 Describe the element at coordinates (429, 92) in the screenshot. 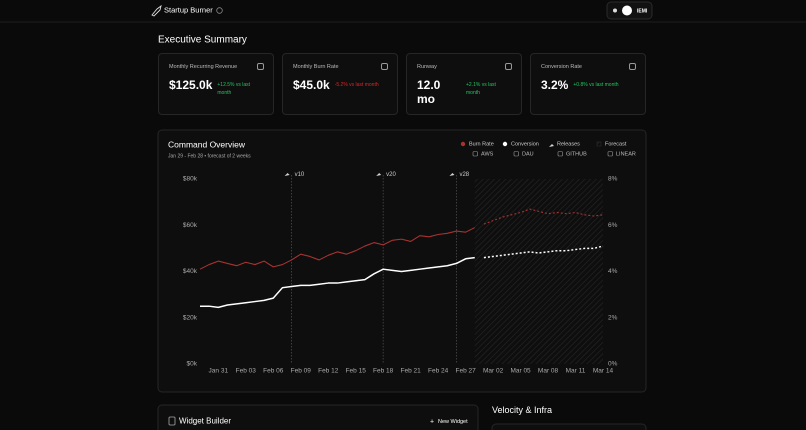

I see `kpi-value: 12.0 mo` at that location.